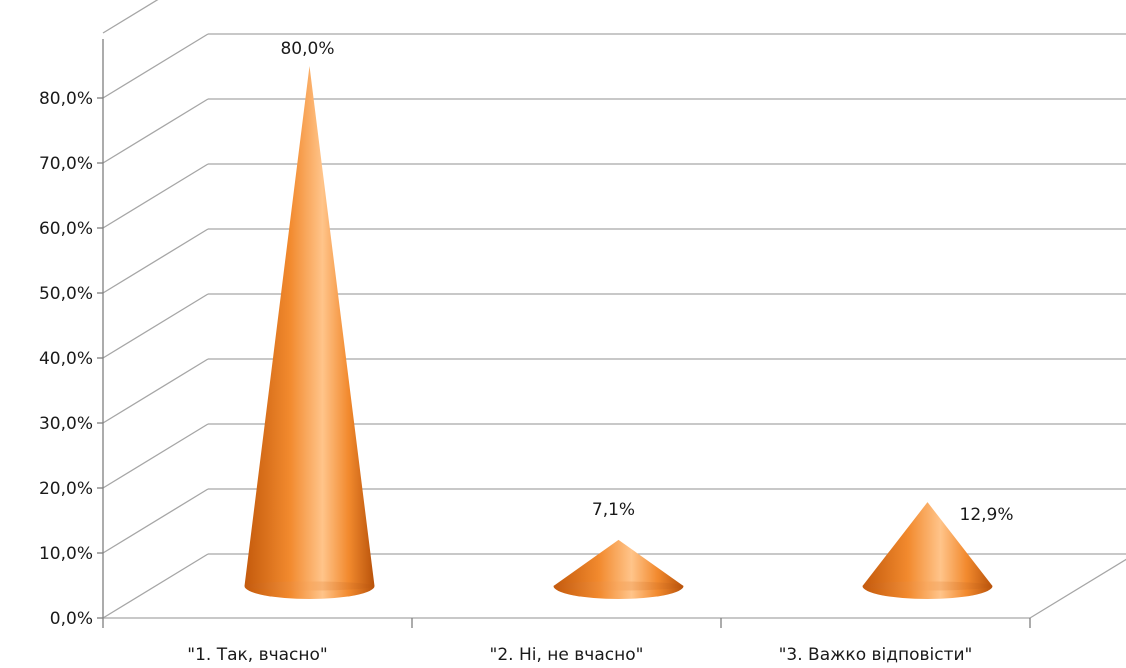  What do you see at coordinates (66, 359) in the screenshot?
I see `y-tick-label: 40,0%` at bounding box center [66, 359].